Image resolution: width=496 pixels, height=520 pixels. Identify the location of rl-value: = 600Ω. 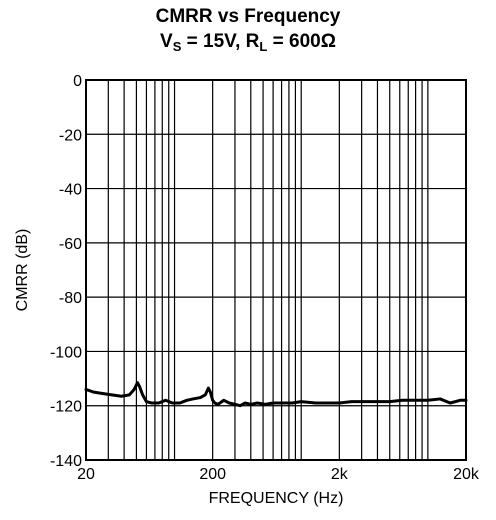
(301, 41).